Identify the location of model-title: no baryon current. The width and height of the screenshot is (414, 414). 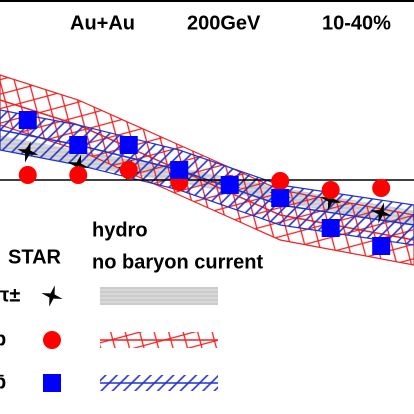
(177, 262).